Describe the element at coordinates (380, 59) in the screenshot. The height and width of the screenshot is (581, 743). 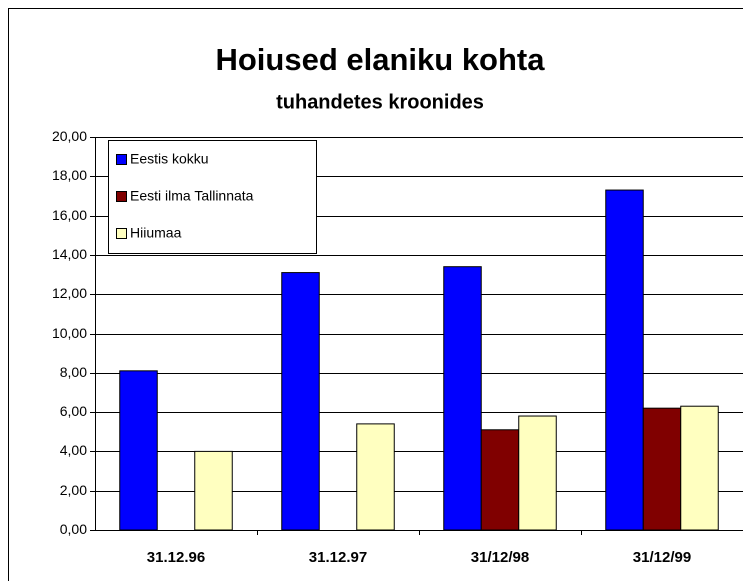
I see `chart-title: Hoiused elaniku kohta` at that location.